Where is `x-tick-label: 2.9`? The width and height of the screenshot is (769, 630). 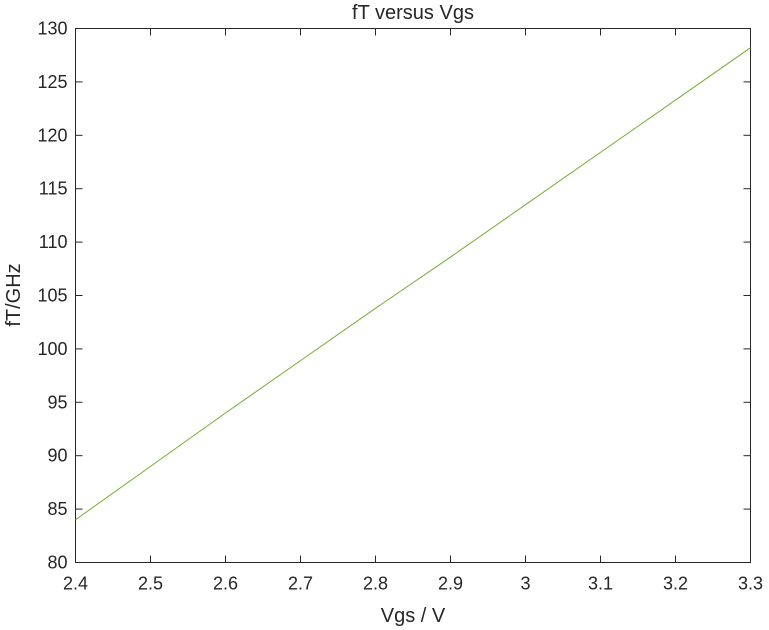
x-tick-label: 2.9 is located at coordinates (450, 584).